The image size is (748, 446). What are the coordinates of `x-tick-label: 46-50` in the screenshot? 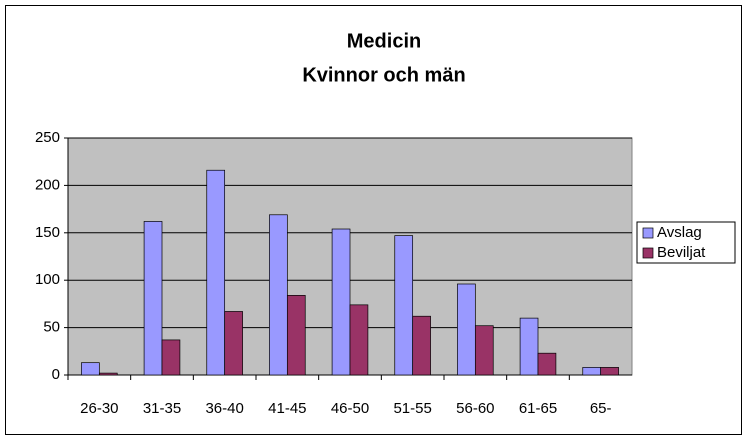 It's located at (350, 408).